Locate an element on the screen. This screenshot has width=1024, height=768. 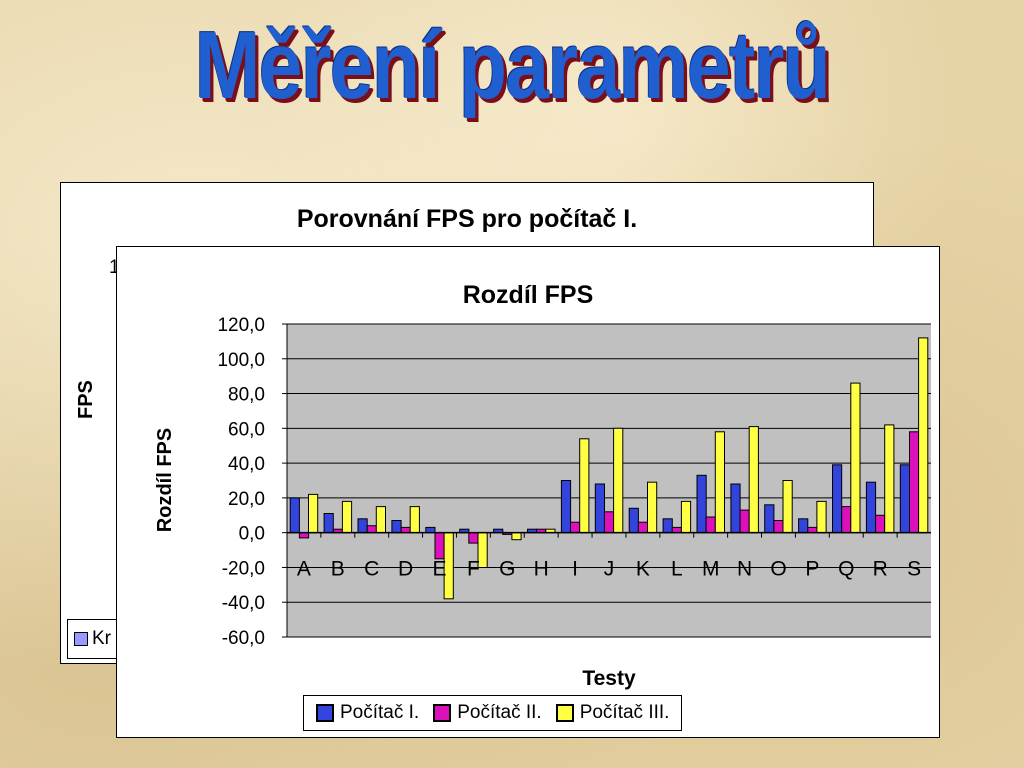
y-tick-label: 40,0 is located at coordinates (246, 464).